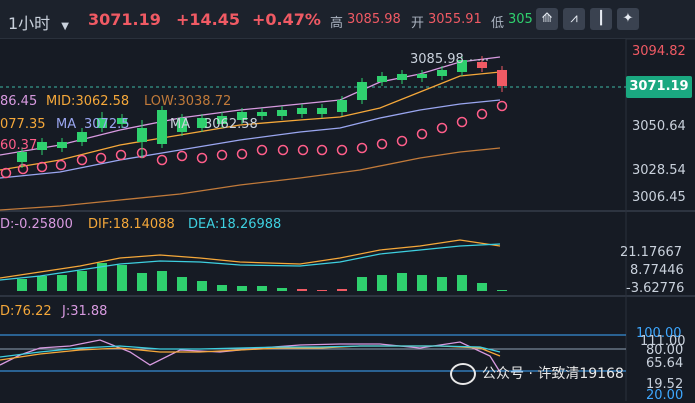 Image resolution: width=695 pixels, height=403 pixels. I want to click on macd-plot, so click(253, 265).